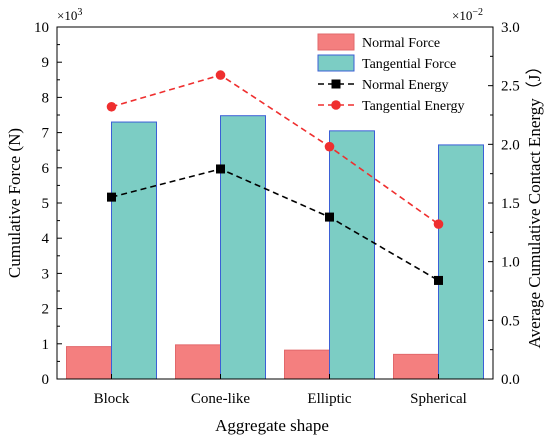  Describe the element at coordinates (467, 15) in the screenshot. I see `right-axis-exponent: ×10⁻²` at that location.